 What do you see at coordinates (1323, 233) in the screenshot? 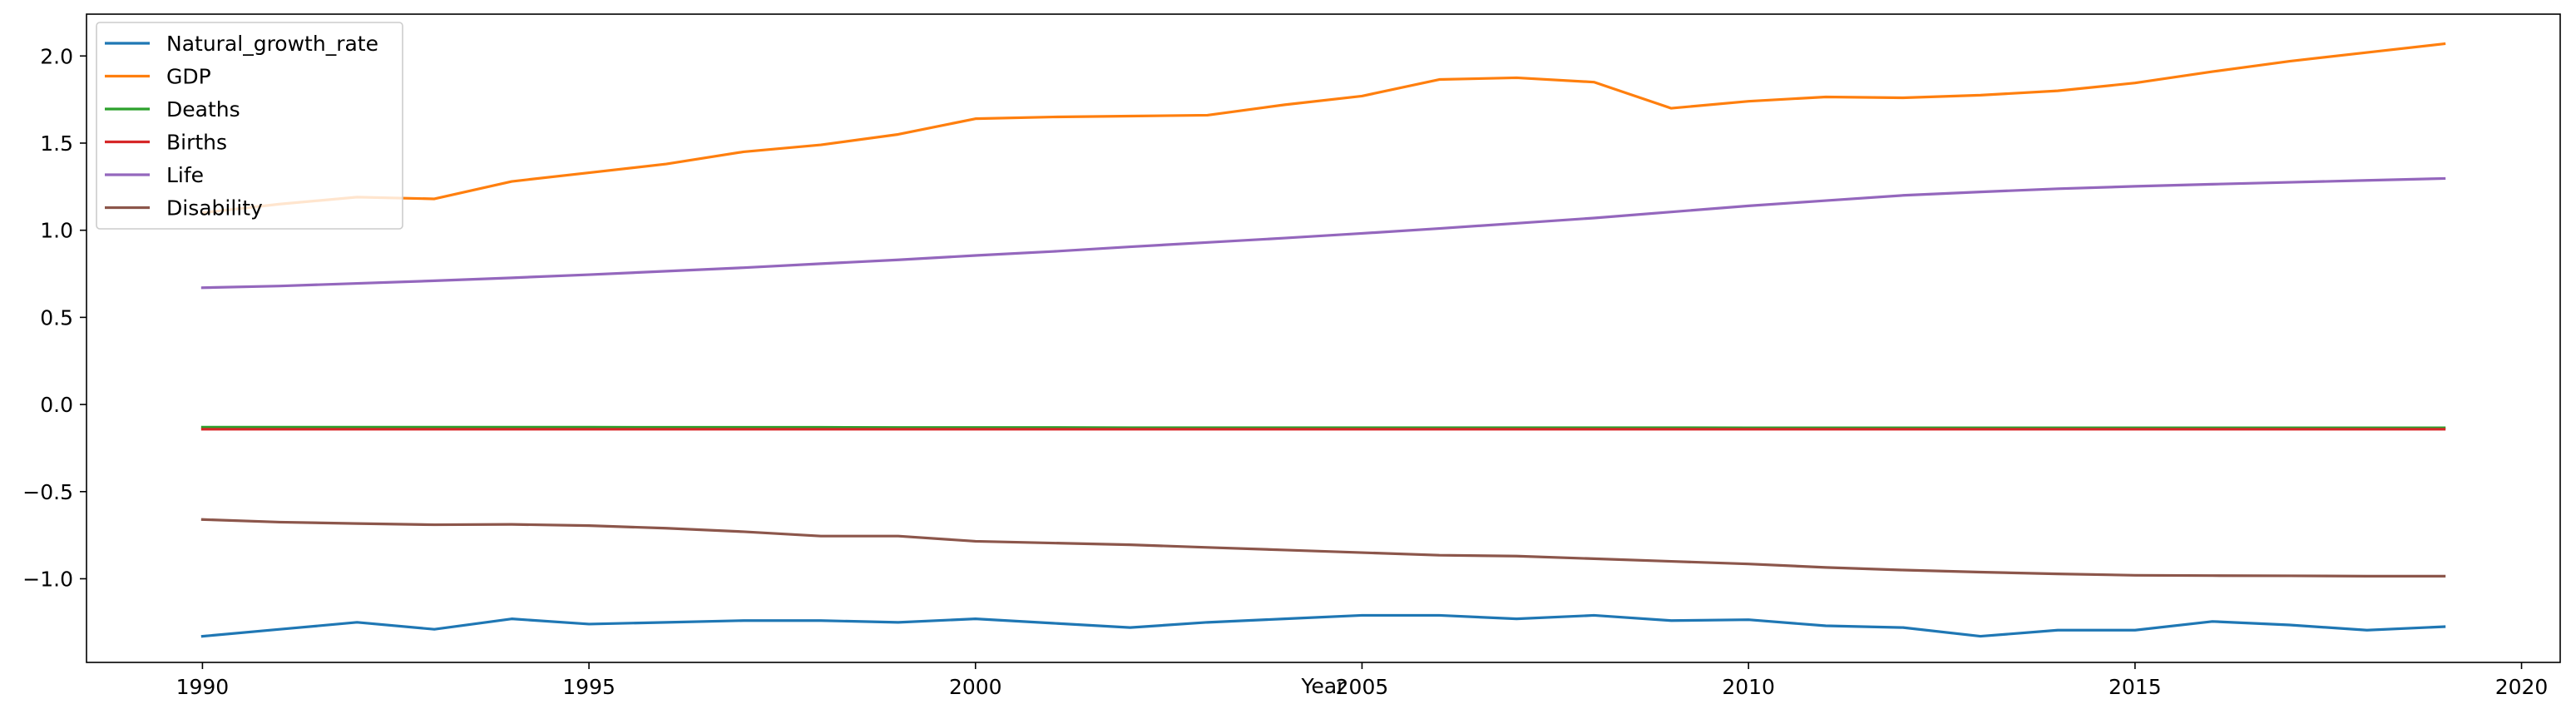
I see `series-line-life` at bounding box center [1323, 233].